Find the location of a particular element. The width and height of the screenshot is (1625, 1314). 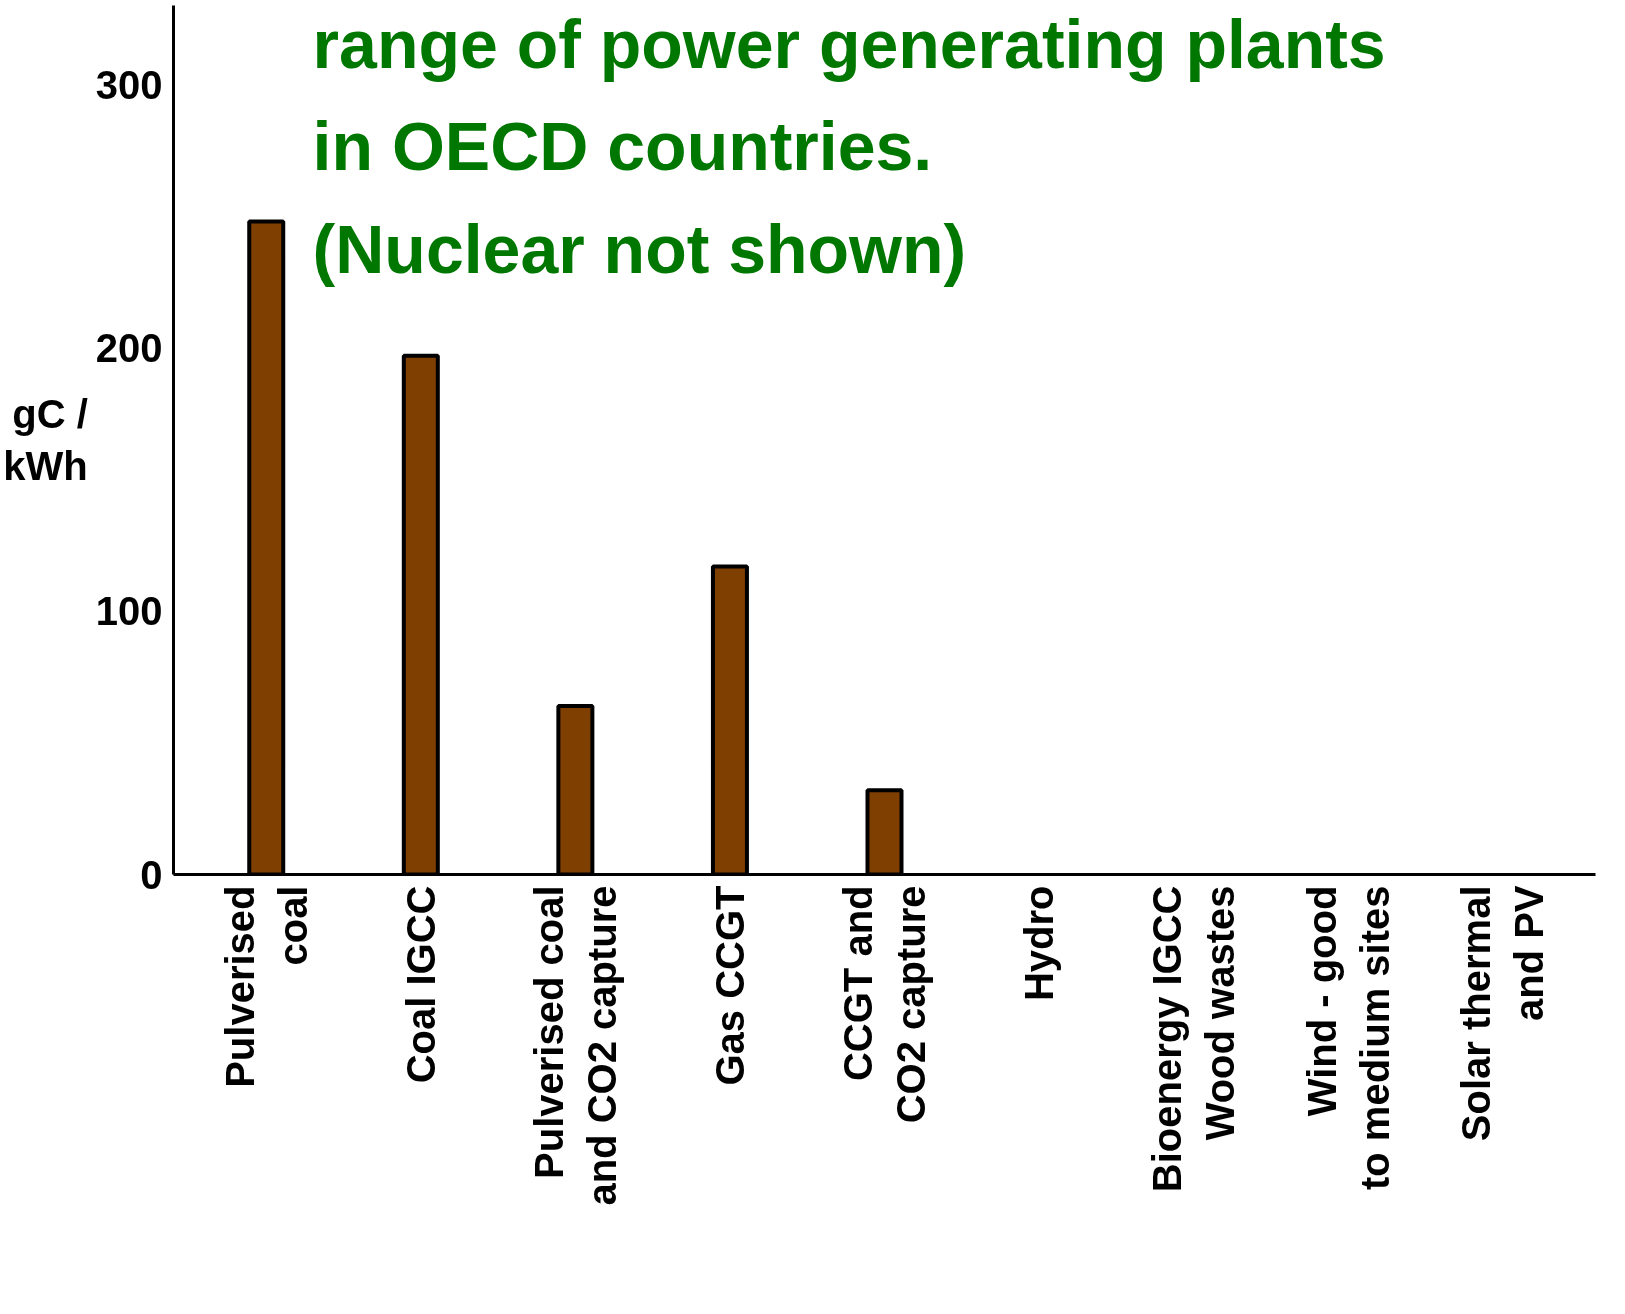

y-tick-label: 100 is located at coordinates (129, 611).